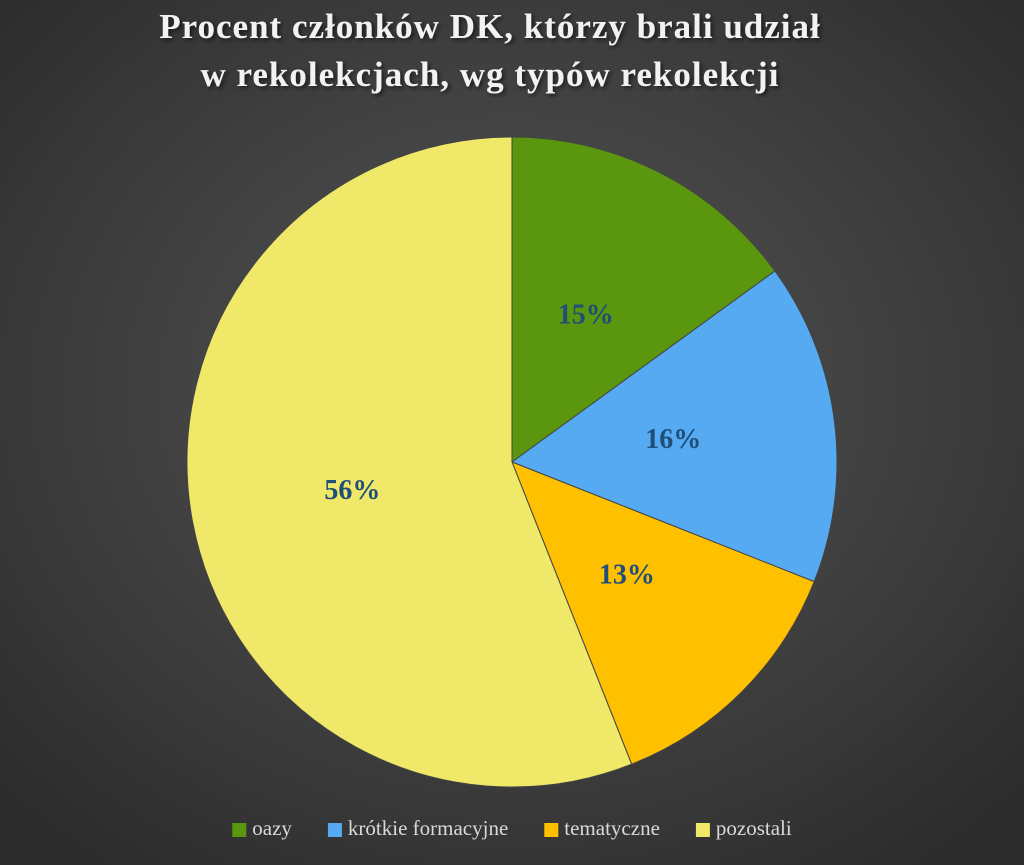 This screenshot has width=1024, height=865. I want to click on data-label: 16%, so click(673, 439).